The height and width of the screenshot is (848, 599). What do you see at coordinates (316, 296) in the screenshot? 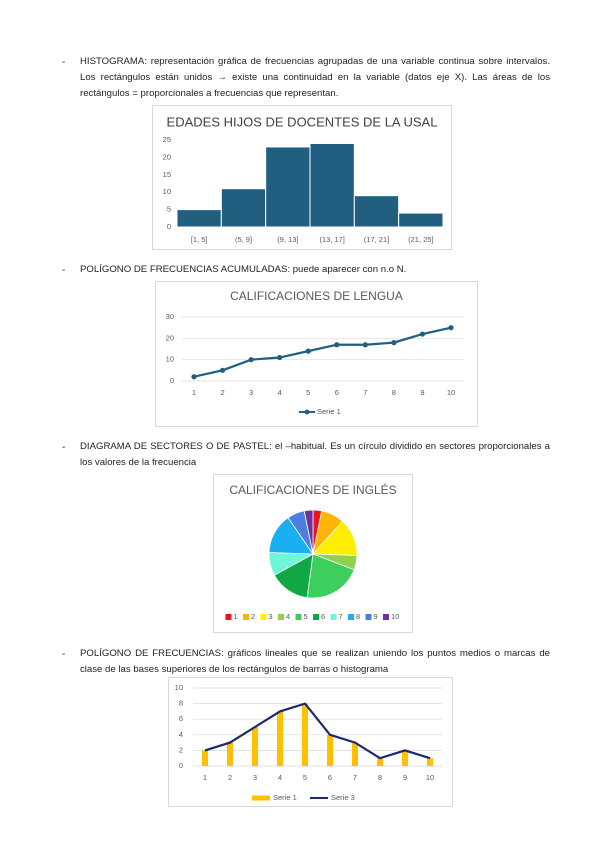
I see `chart-title: CALIFICACIONES DE LENGUA` at bounding box center [316, 296].